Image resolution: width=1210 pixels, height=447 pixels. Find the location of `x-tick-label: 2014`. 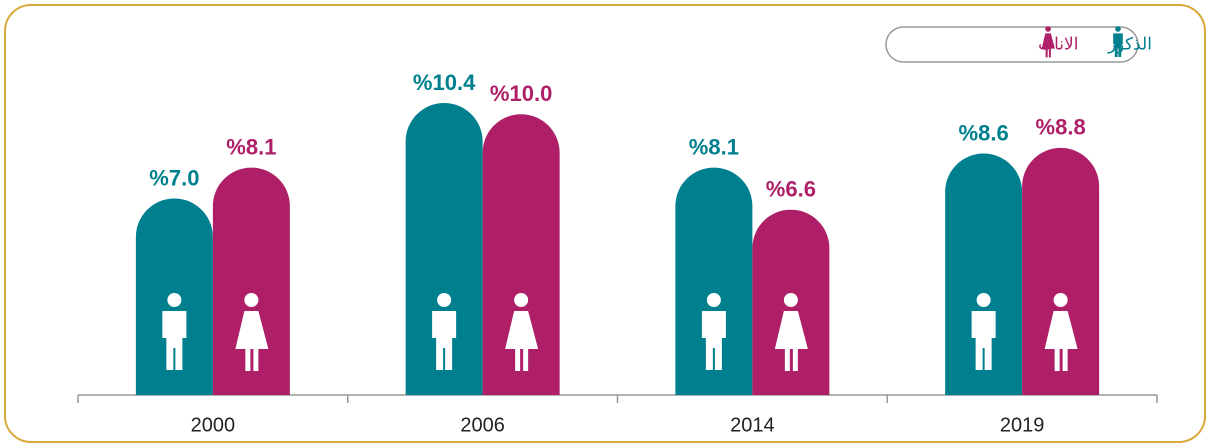

x-tick-label: 2014 is located at coordinates (752, 425).